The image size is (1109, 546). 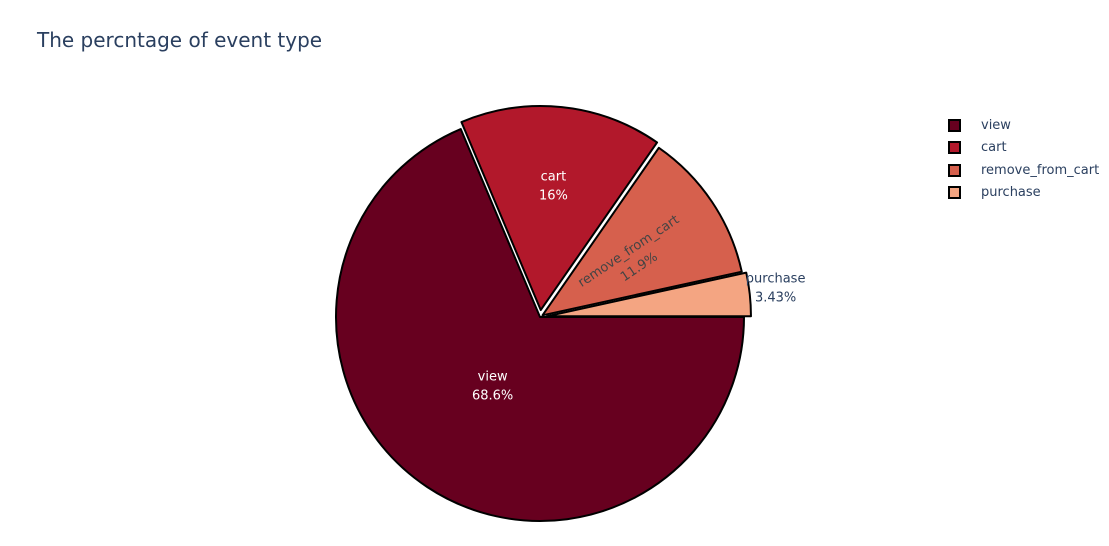 I want to click on legend-label-cart: cart, so click(x=994, y=148).